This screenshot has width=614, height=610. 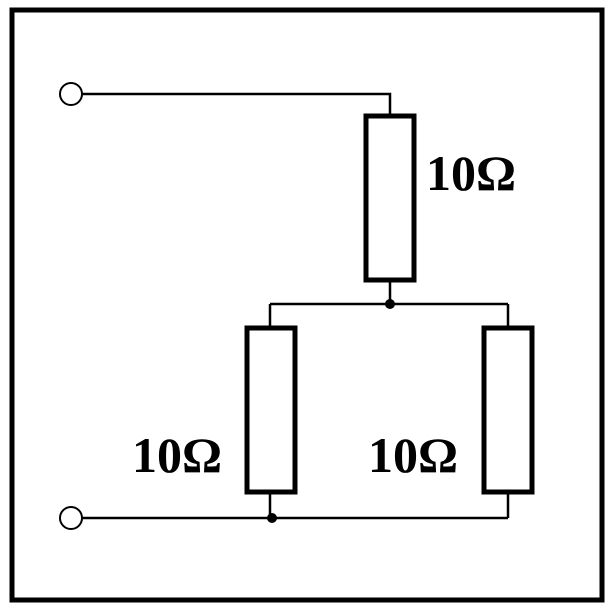 I want to click on junction-node-top, so click(x=390, y=304).